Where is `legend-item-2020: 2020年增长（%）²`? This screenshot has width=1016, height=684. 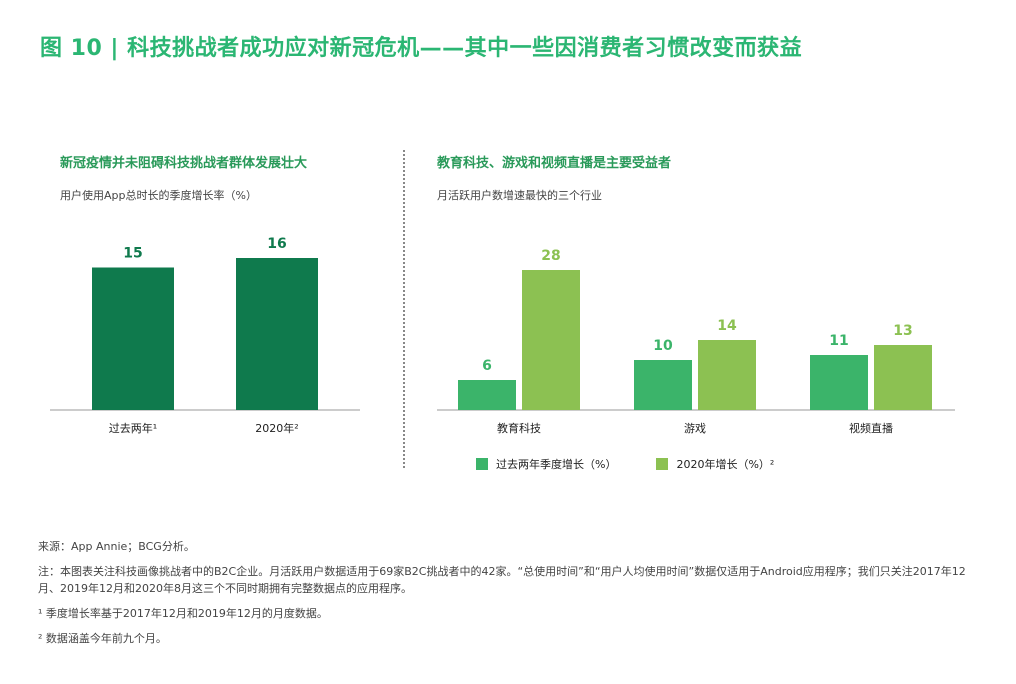
legend-item-2020: 2020年增长（%）² is located at coordinates (715, 464).